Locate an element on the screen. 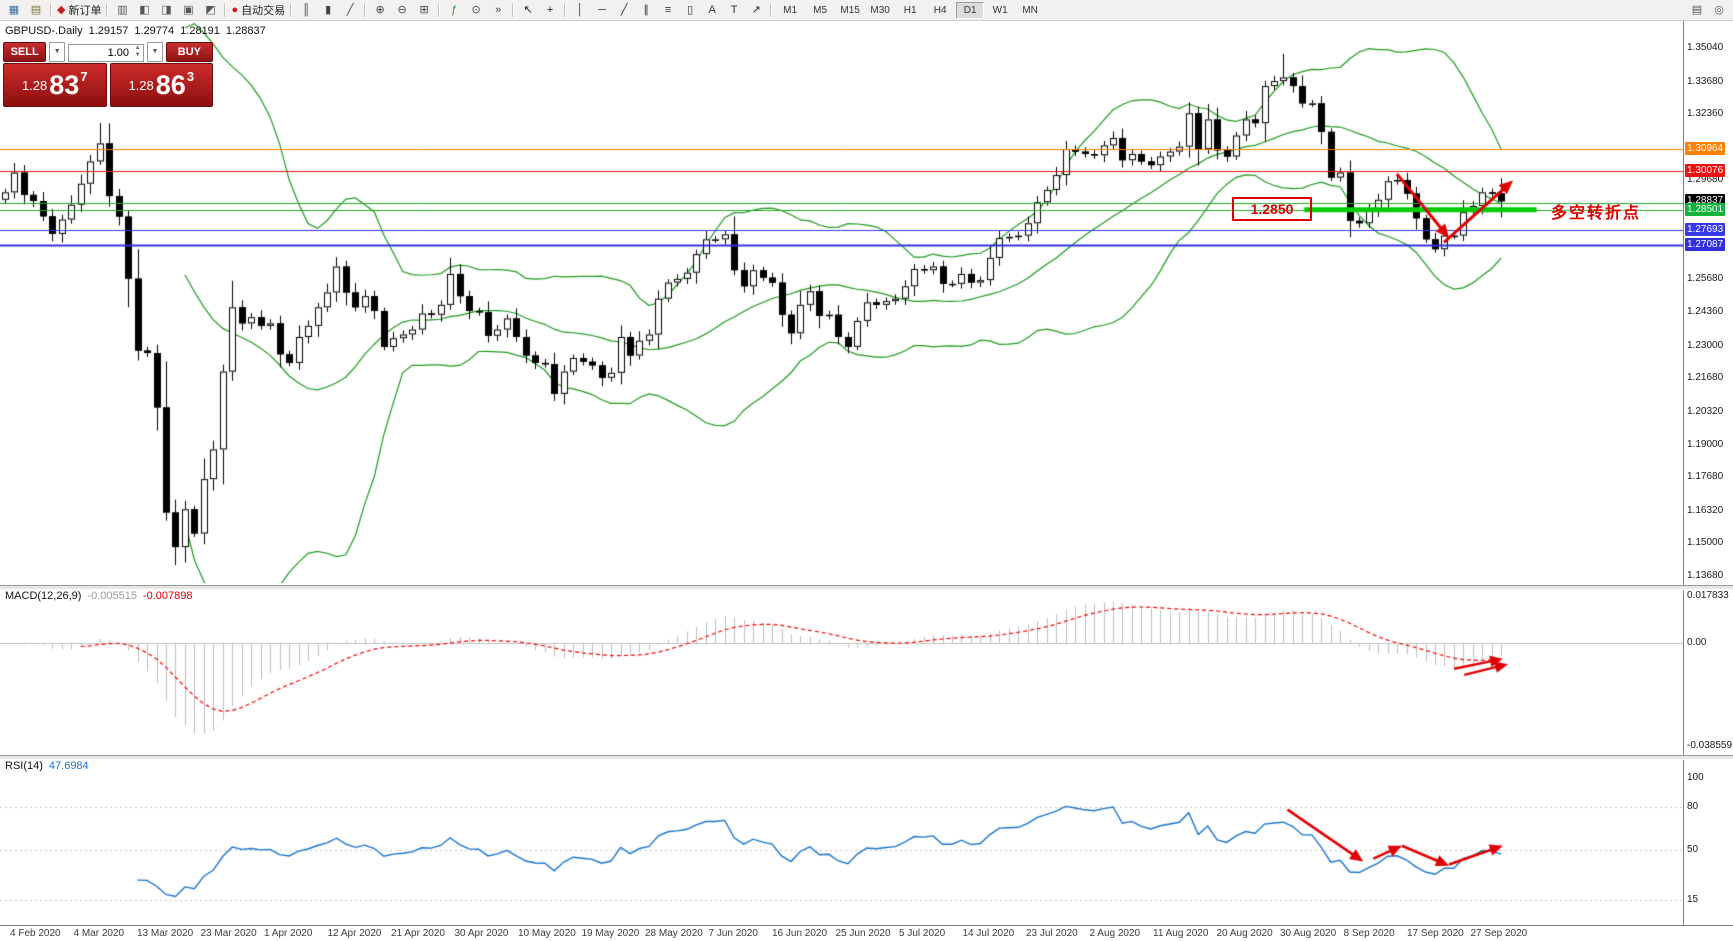 Image resolution: width=1733 pixels, height=941 pixels. new-chart-button: ▦ is located at coordinates (14, 10).